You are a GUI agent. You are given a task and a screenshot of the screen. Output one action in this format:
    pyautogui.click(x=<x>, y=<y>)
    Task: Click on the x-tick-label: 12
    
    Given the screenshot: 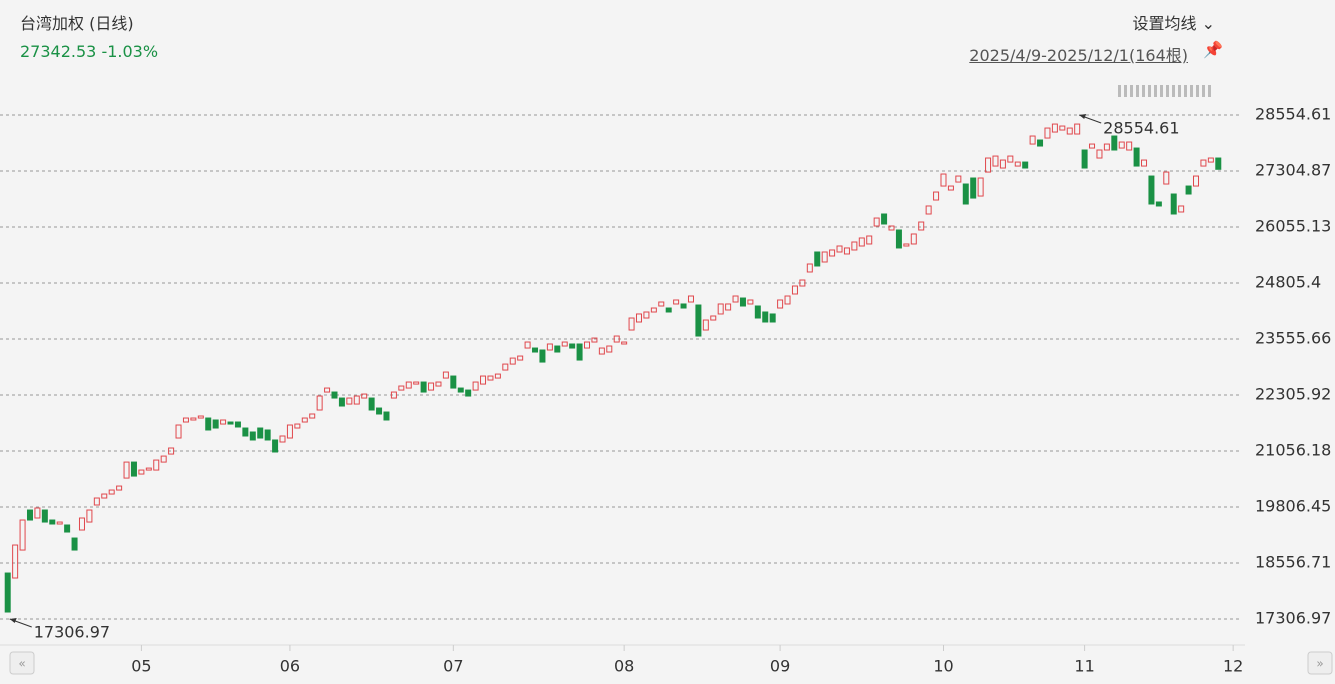 What is the action you would take?
    pyautogui.click(x=1233, y=666)
    